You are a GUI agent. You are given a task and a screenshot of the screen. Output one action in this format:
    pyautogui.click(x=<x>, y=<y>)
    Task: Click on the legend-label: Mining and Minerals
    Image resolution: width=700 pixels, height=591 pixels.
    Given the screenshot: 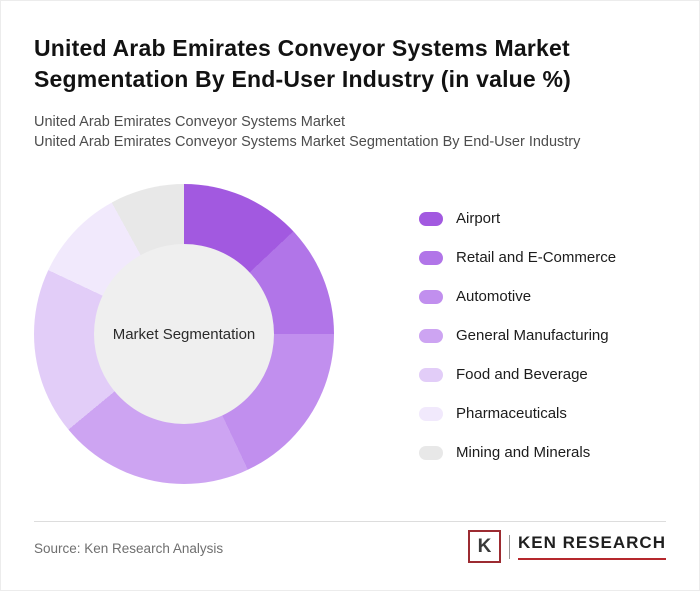 What is the action you would take?
    pyautogui.click(x=523, y=452)
    